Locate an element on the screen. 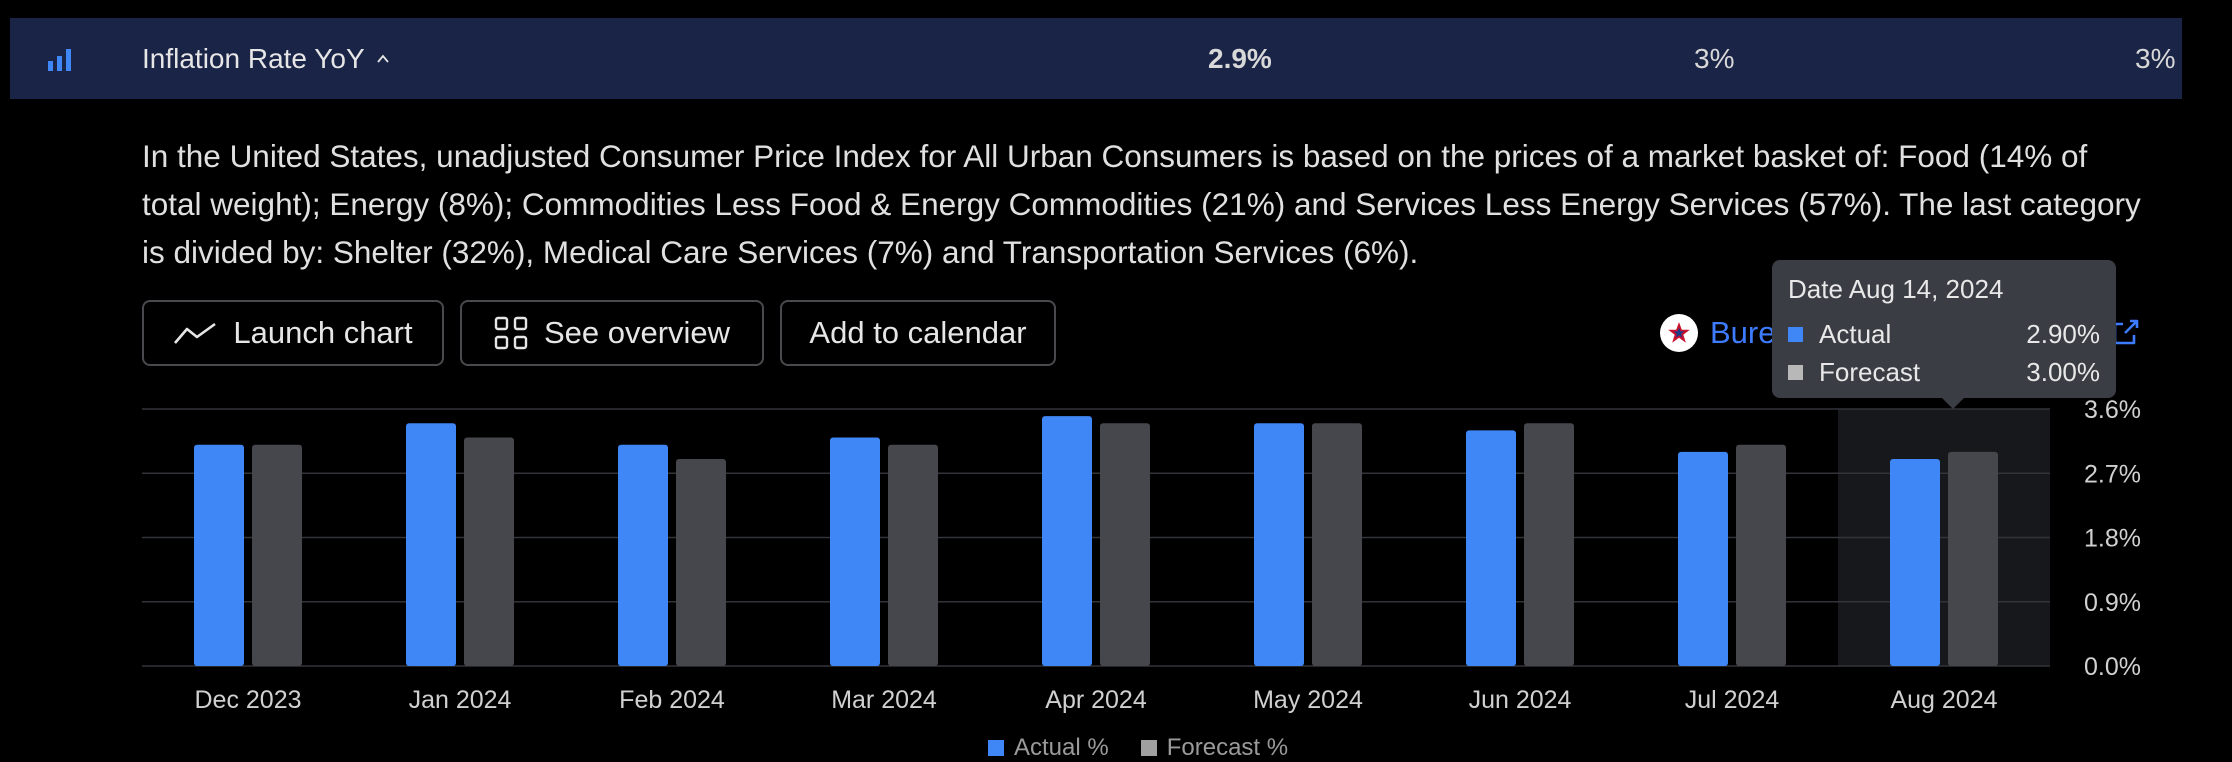 The image size is (2232, 762). chart-legend: Actual % Forecast % is located at coordinates (1138, 748).